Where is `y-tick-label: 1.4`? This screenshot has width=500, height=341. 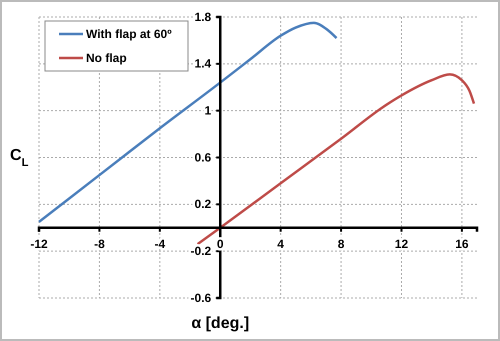
y-tick-label: 1.4 is located at coordinates (203, 63).